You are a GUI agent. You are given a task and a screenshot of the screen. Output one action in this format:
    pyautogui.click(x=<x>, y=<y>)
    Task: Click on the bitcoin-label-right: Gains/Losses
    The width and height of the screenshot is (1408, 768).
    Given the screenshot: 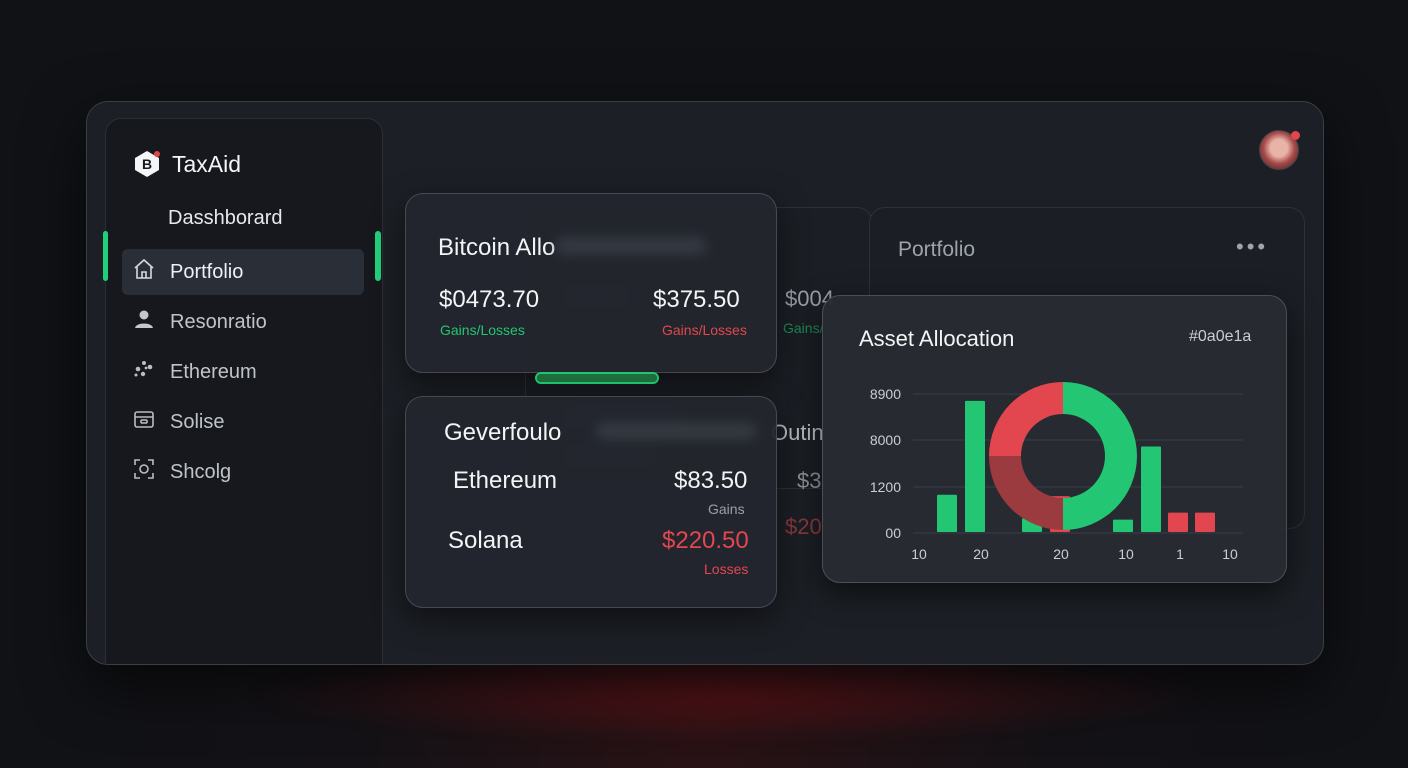 What is the action you would take?
    pyautogui.click(x=704, y=330)
    